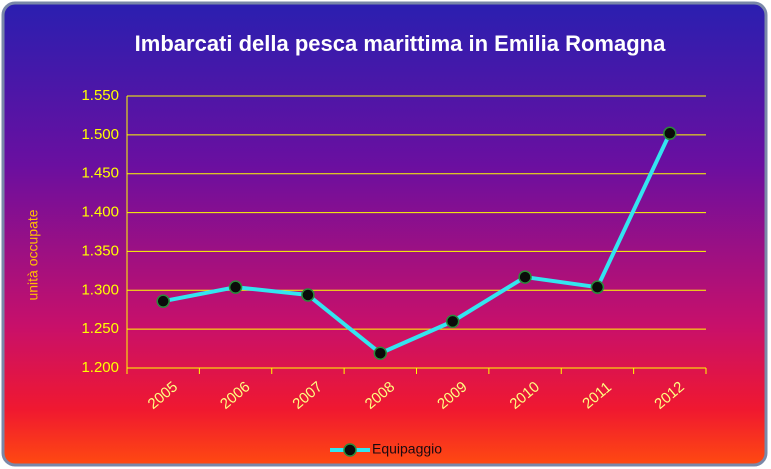 The image size is (771, 469). I want to click on y-tick-label: 1.450, so click(100, 173).